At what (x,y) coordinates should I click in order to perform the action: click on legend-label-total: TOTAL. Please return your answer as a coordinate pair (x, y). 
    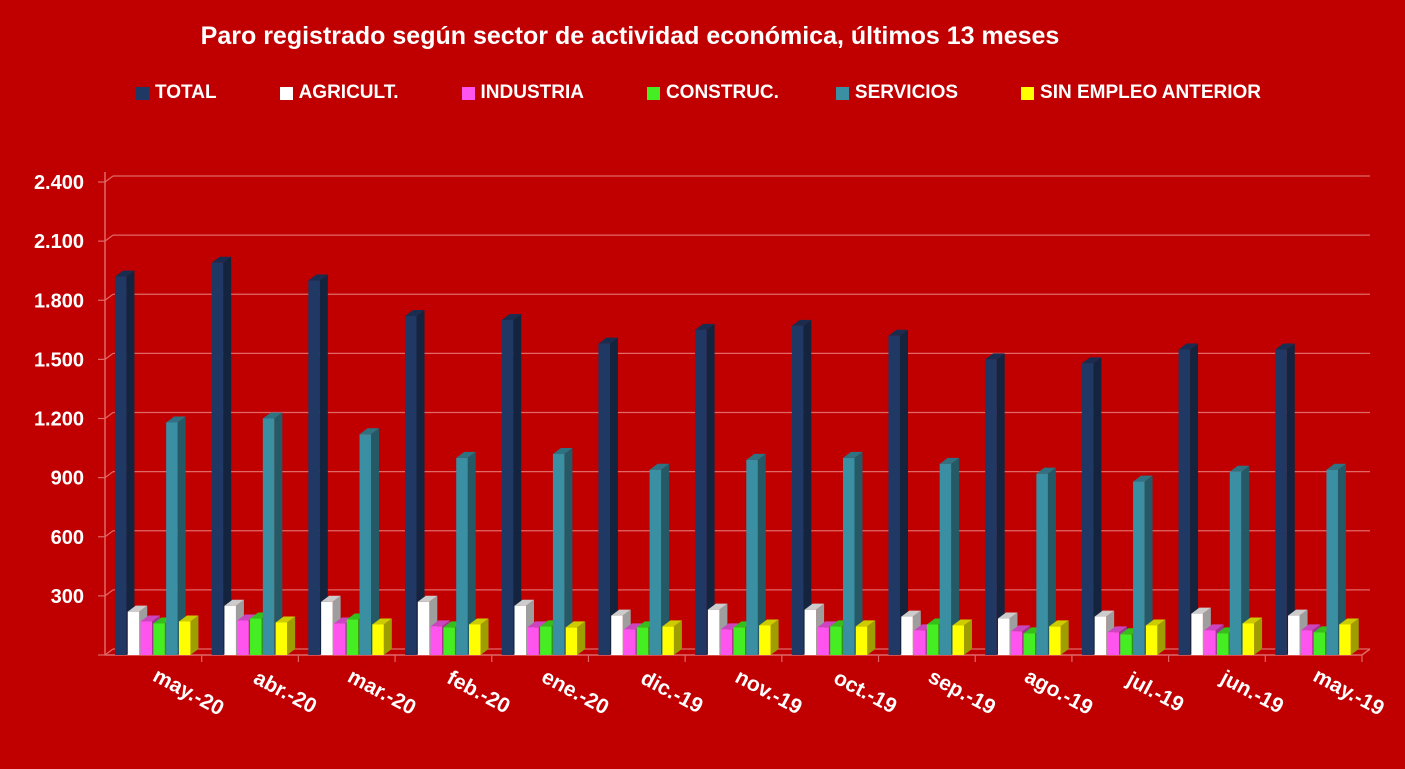
    Looking at the image, I should click on (186, 92).